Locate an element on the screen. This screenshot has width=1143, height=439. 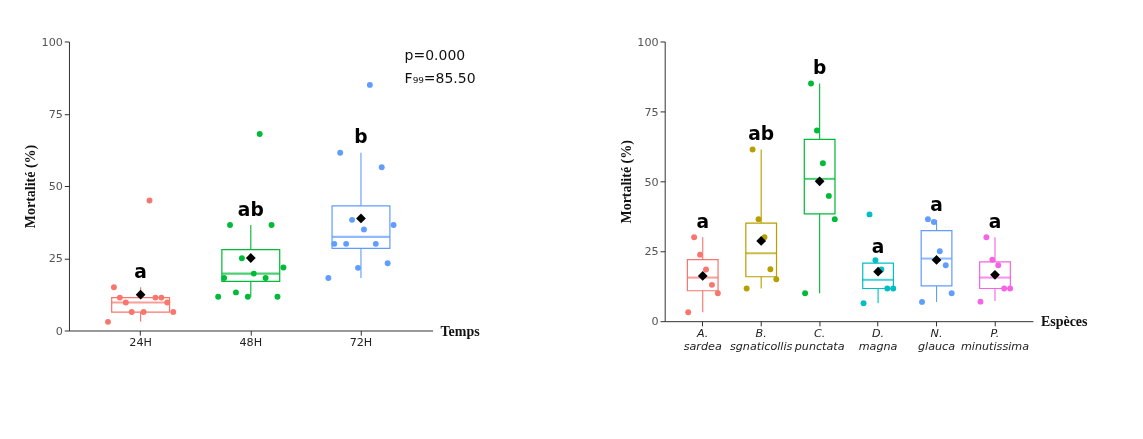
x-tick-label: D. magna is located at coordinates (878, 339).